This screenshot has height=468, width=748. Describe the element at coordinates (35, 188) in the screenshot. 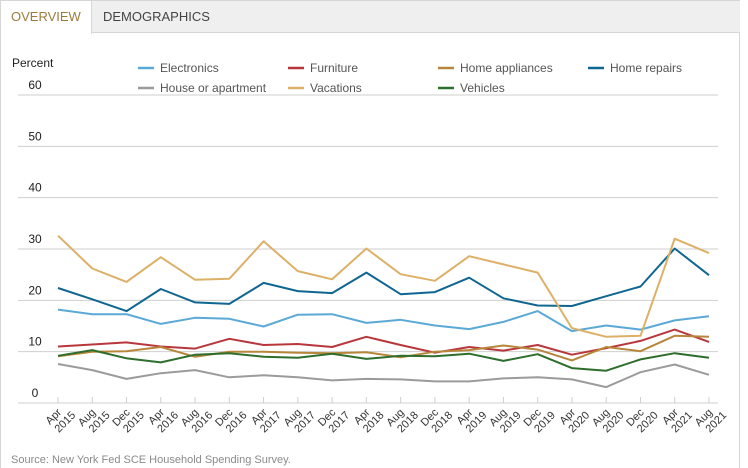

I see `y-tick-label: 40` at that location.